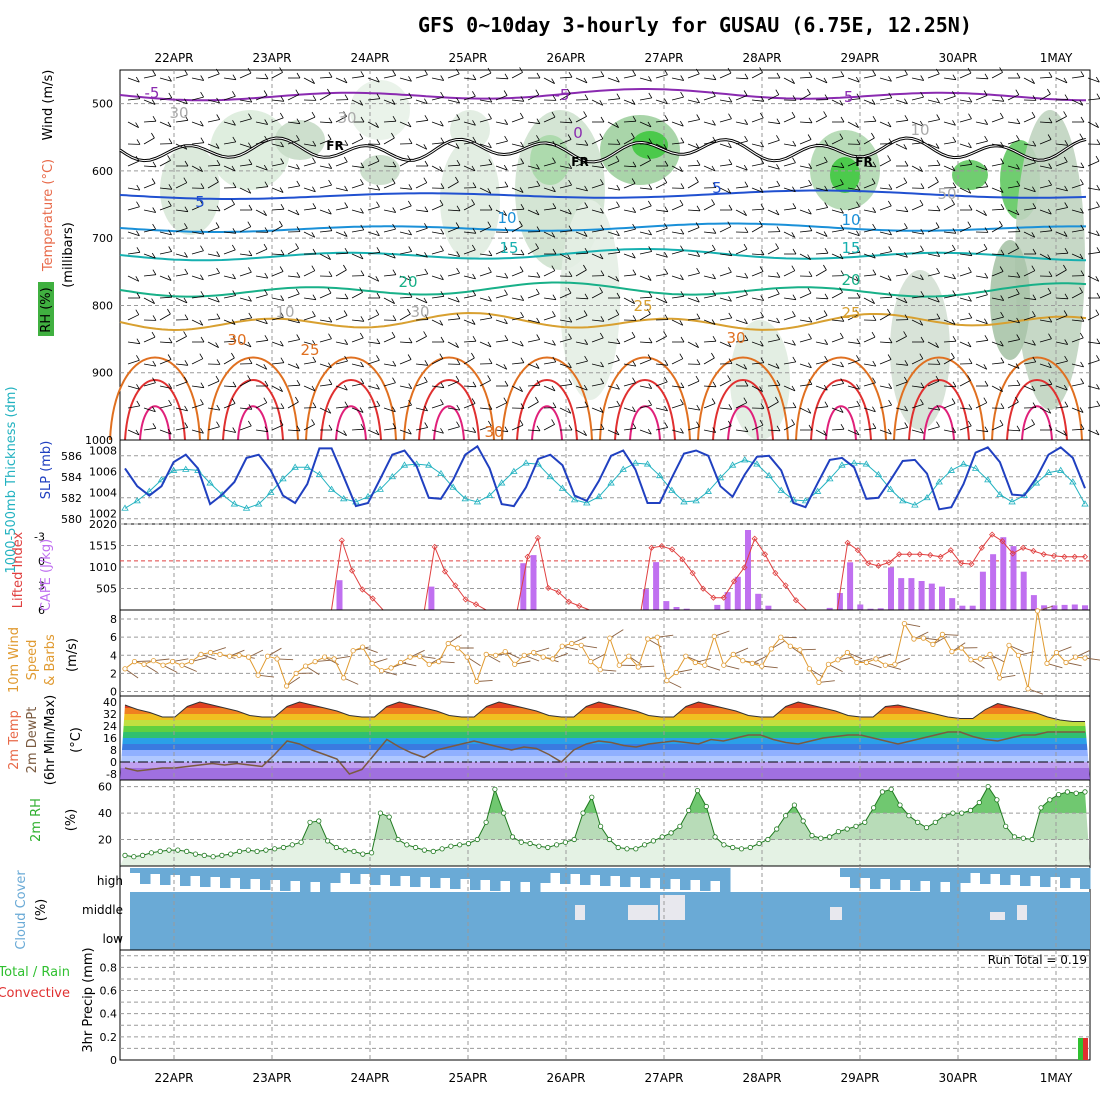 This screenshot has width=1100, height=1100. Describe the element at coordinates (109, 967) in the screenshot. I see `precip-tick-label: 0.8` at that location.